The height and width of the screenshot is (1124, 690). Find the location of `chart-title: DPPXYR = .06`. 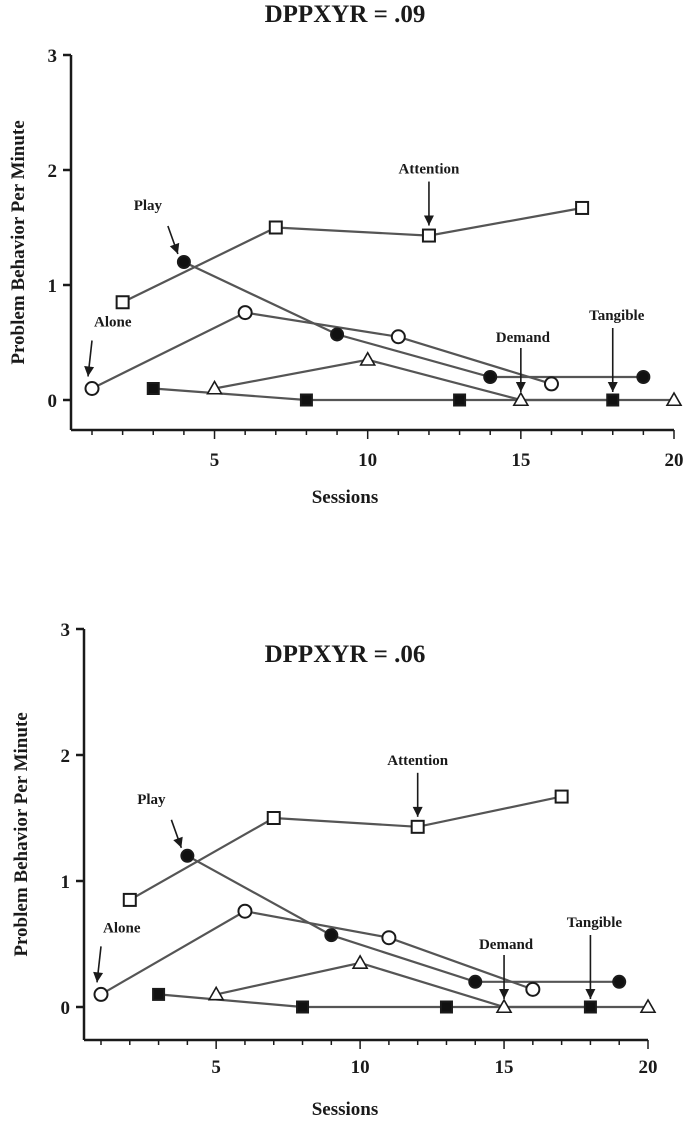

chart-title: DPPXYR = .06 is located at coordinates (345, 654).